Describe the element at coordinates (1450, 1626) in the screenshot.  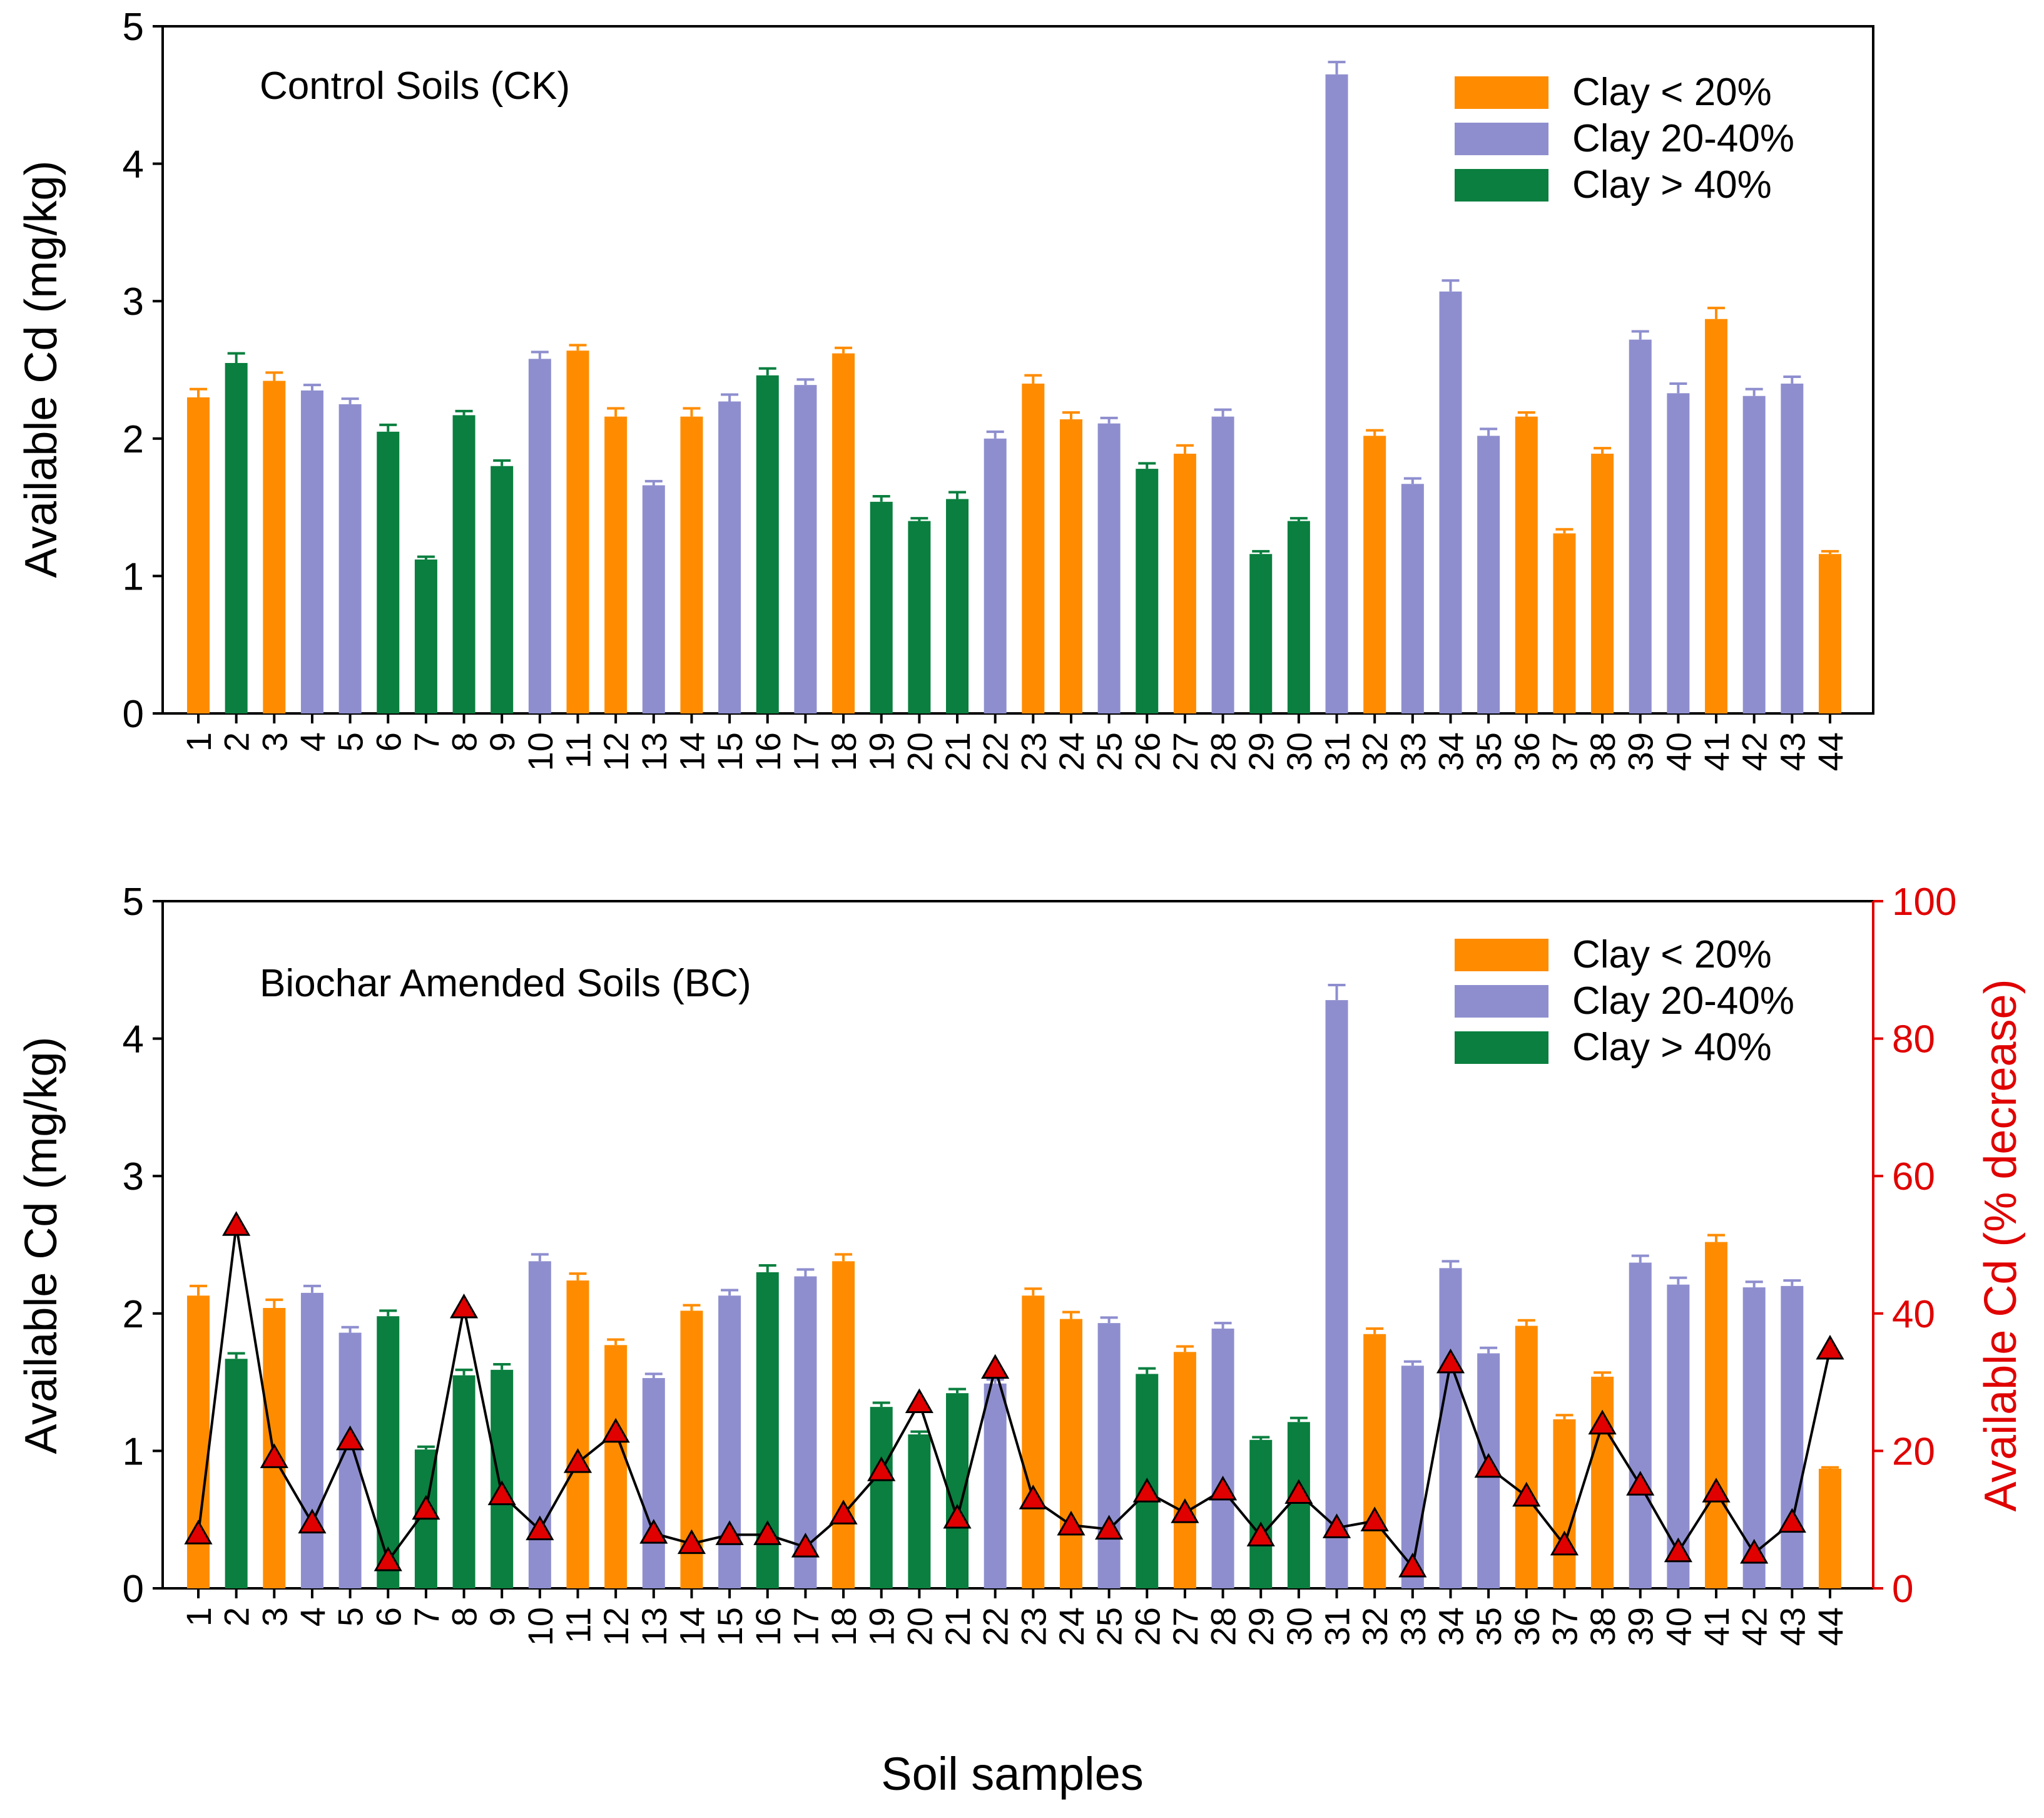
I see `x-tick-label: 34` at that location.